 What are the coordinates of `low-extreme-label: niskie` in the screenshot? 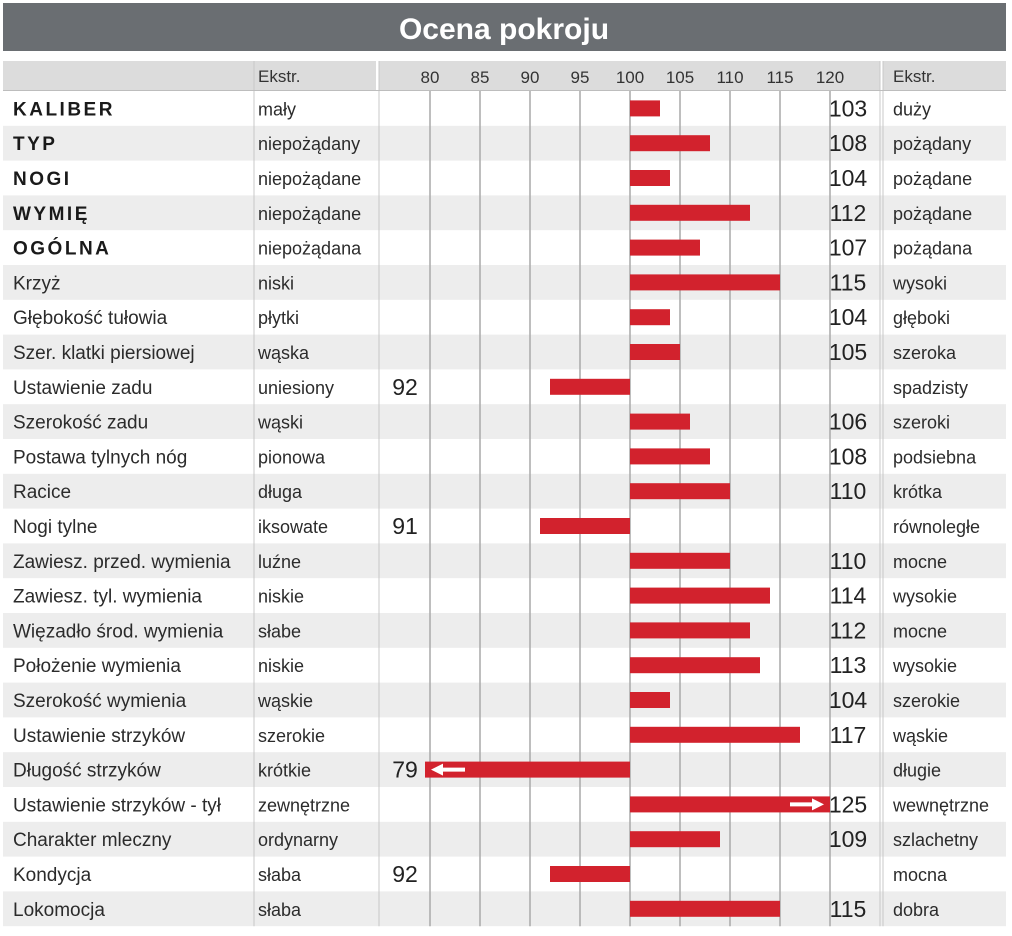 It's located at (281, 597).